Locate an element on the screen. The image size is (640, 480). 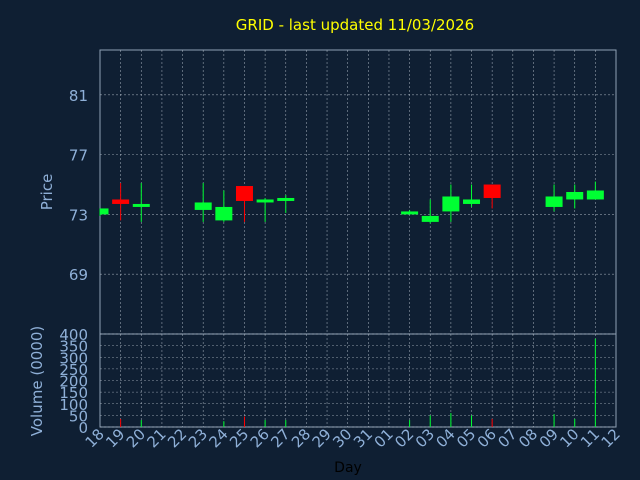
volume-tick-label: 350 is located at coordinates (73, 347).